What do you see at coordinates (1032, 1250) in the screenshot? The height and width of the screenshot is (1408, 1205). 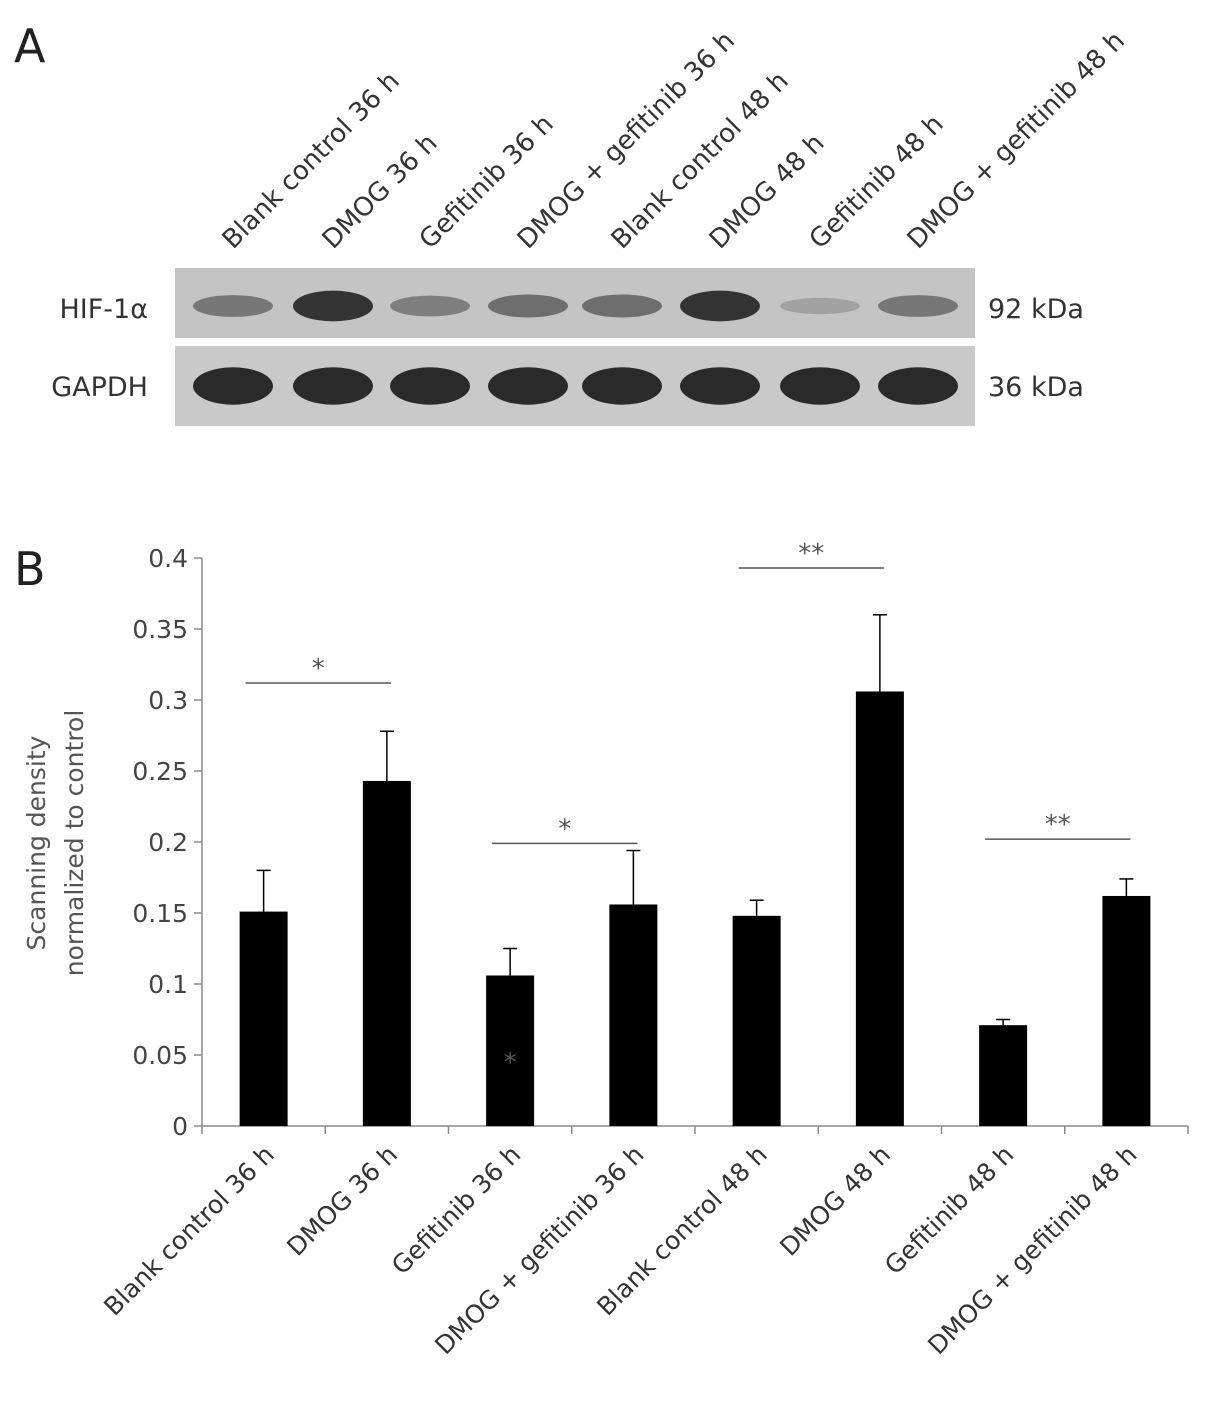 I see `x-category-label: DMOG + gefitinib 48 h` at bounding box center [1032, 1250].